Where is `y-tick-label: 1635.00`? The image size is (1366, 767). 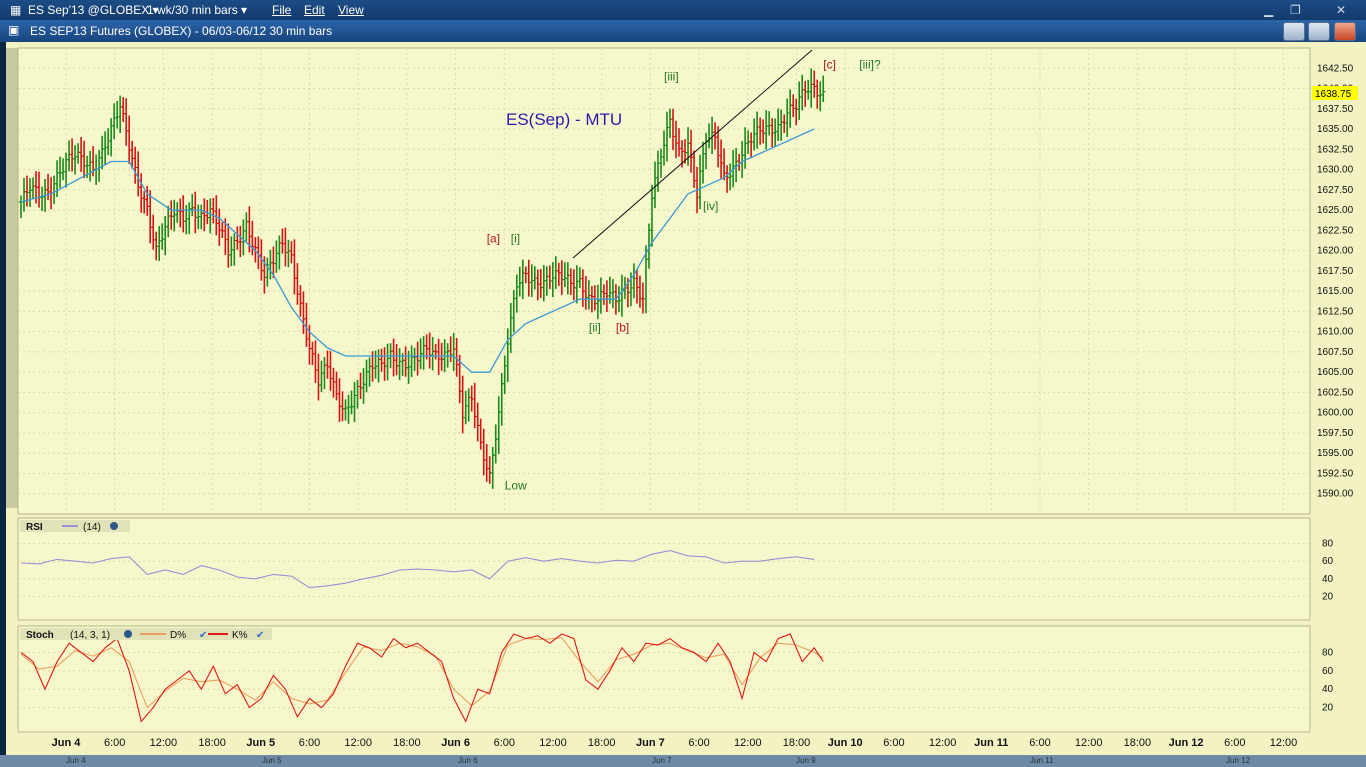 y-tick-label: 1635.00 is located at coordinates (1335, 129).